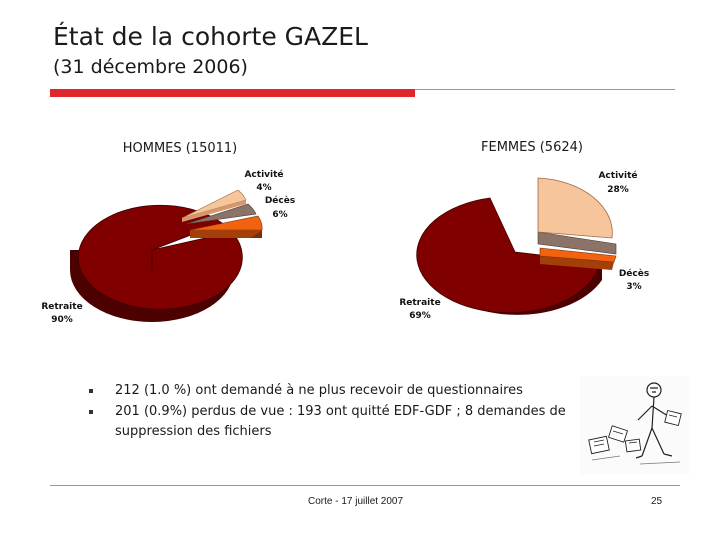 Image resolution: width=720 pixels, height=540 pixels. I want to click on footer-event: Corte - 17 juillet 2007, so click(356, 501).